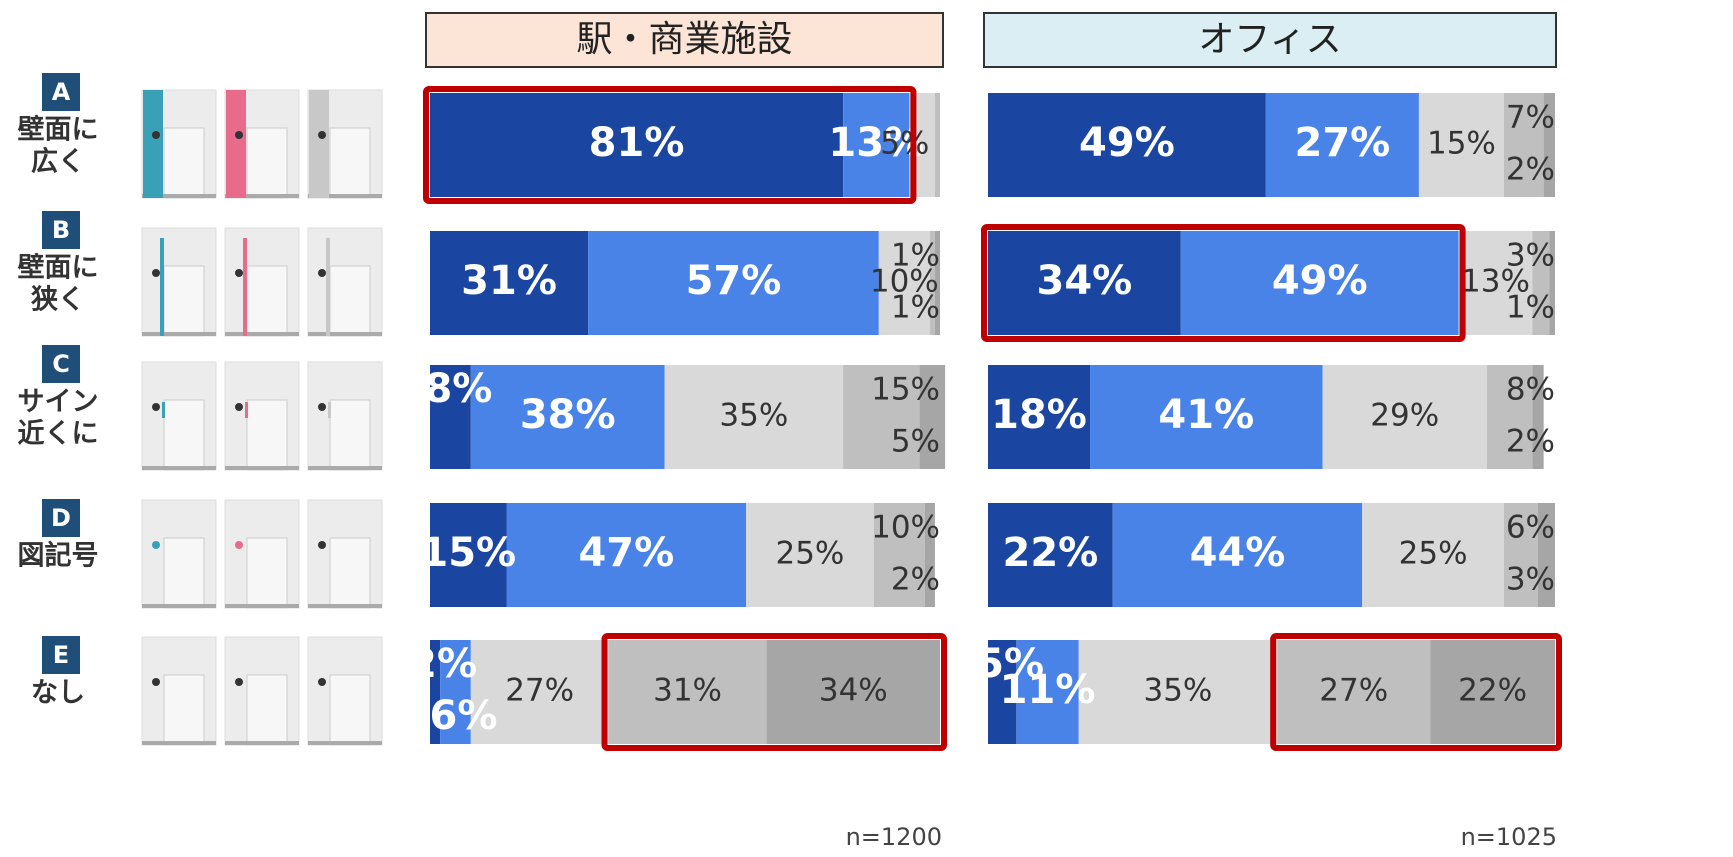 The image size is (1733, 857). Describe the element at coordinates (894, 837) in the screenshot. I see `sample-size: n=1200` at that location.